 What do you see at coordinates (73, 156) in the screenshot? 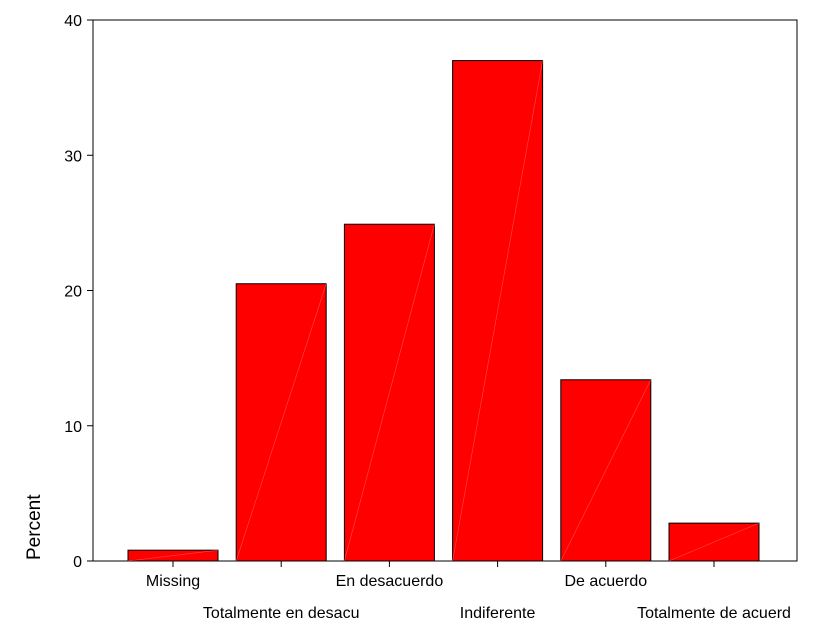
I see `y-tick-label: 30` at bounding box center [73, 156].